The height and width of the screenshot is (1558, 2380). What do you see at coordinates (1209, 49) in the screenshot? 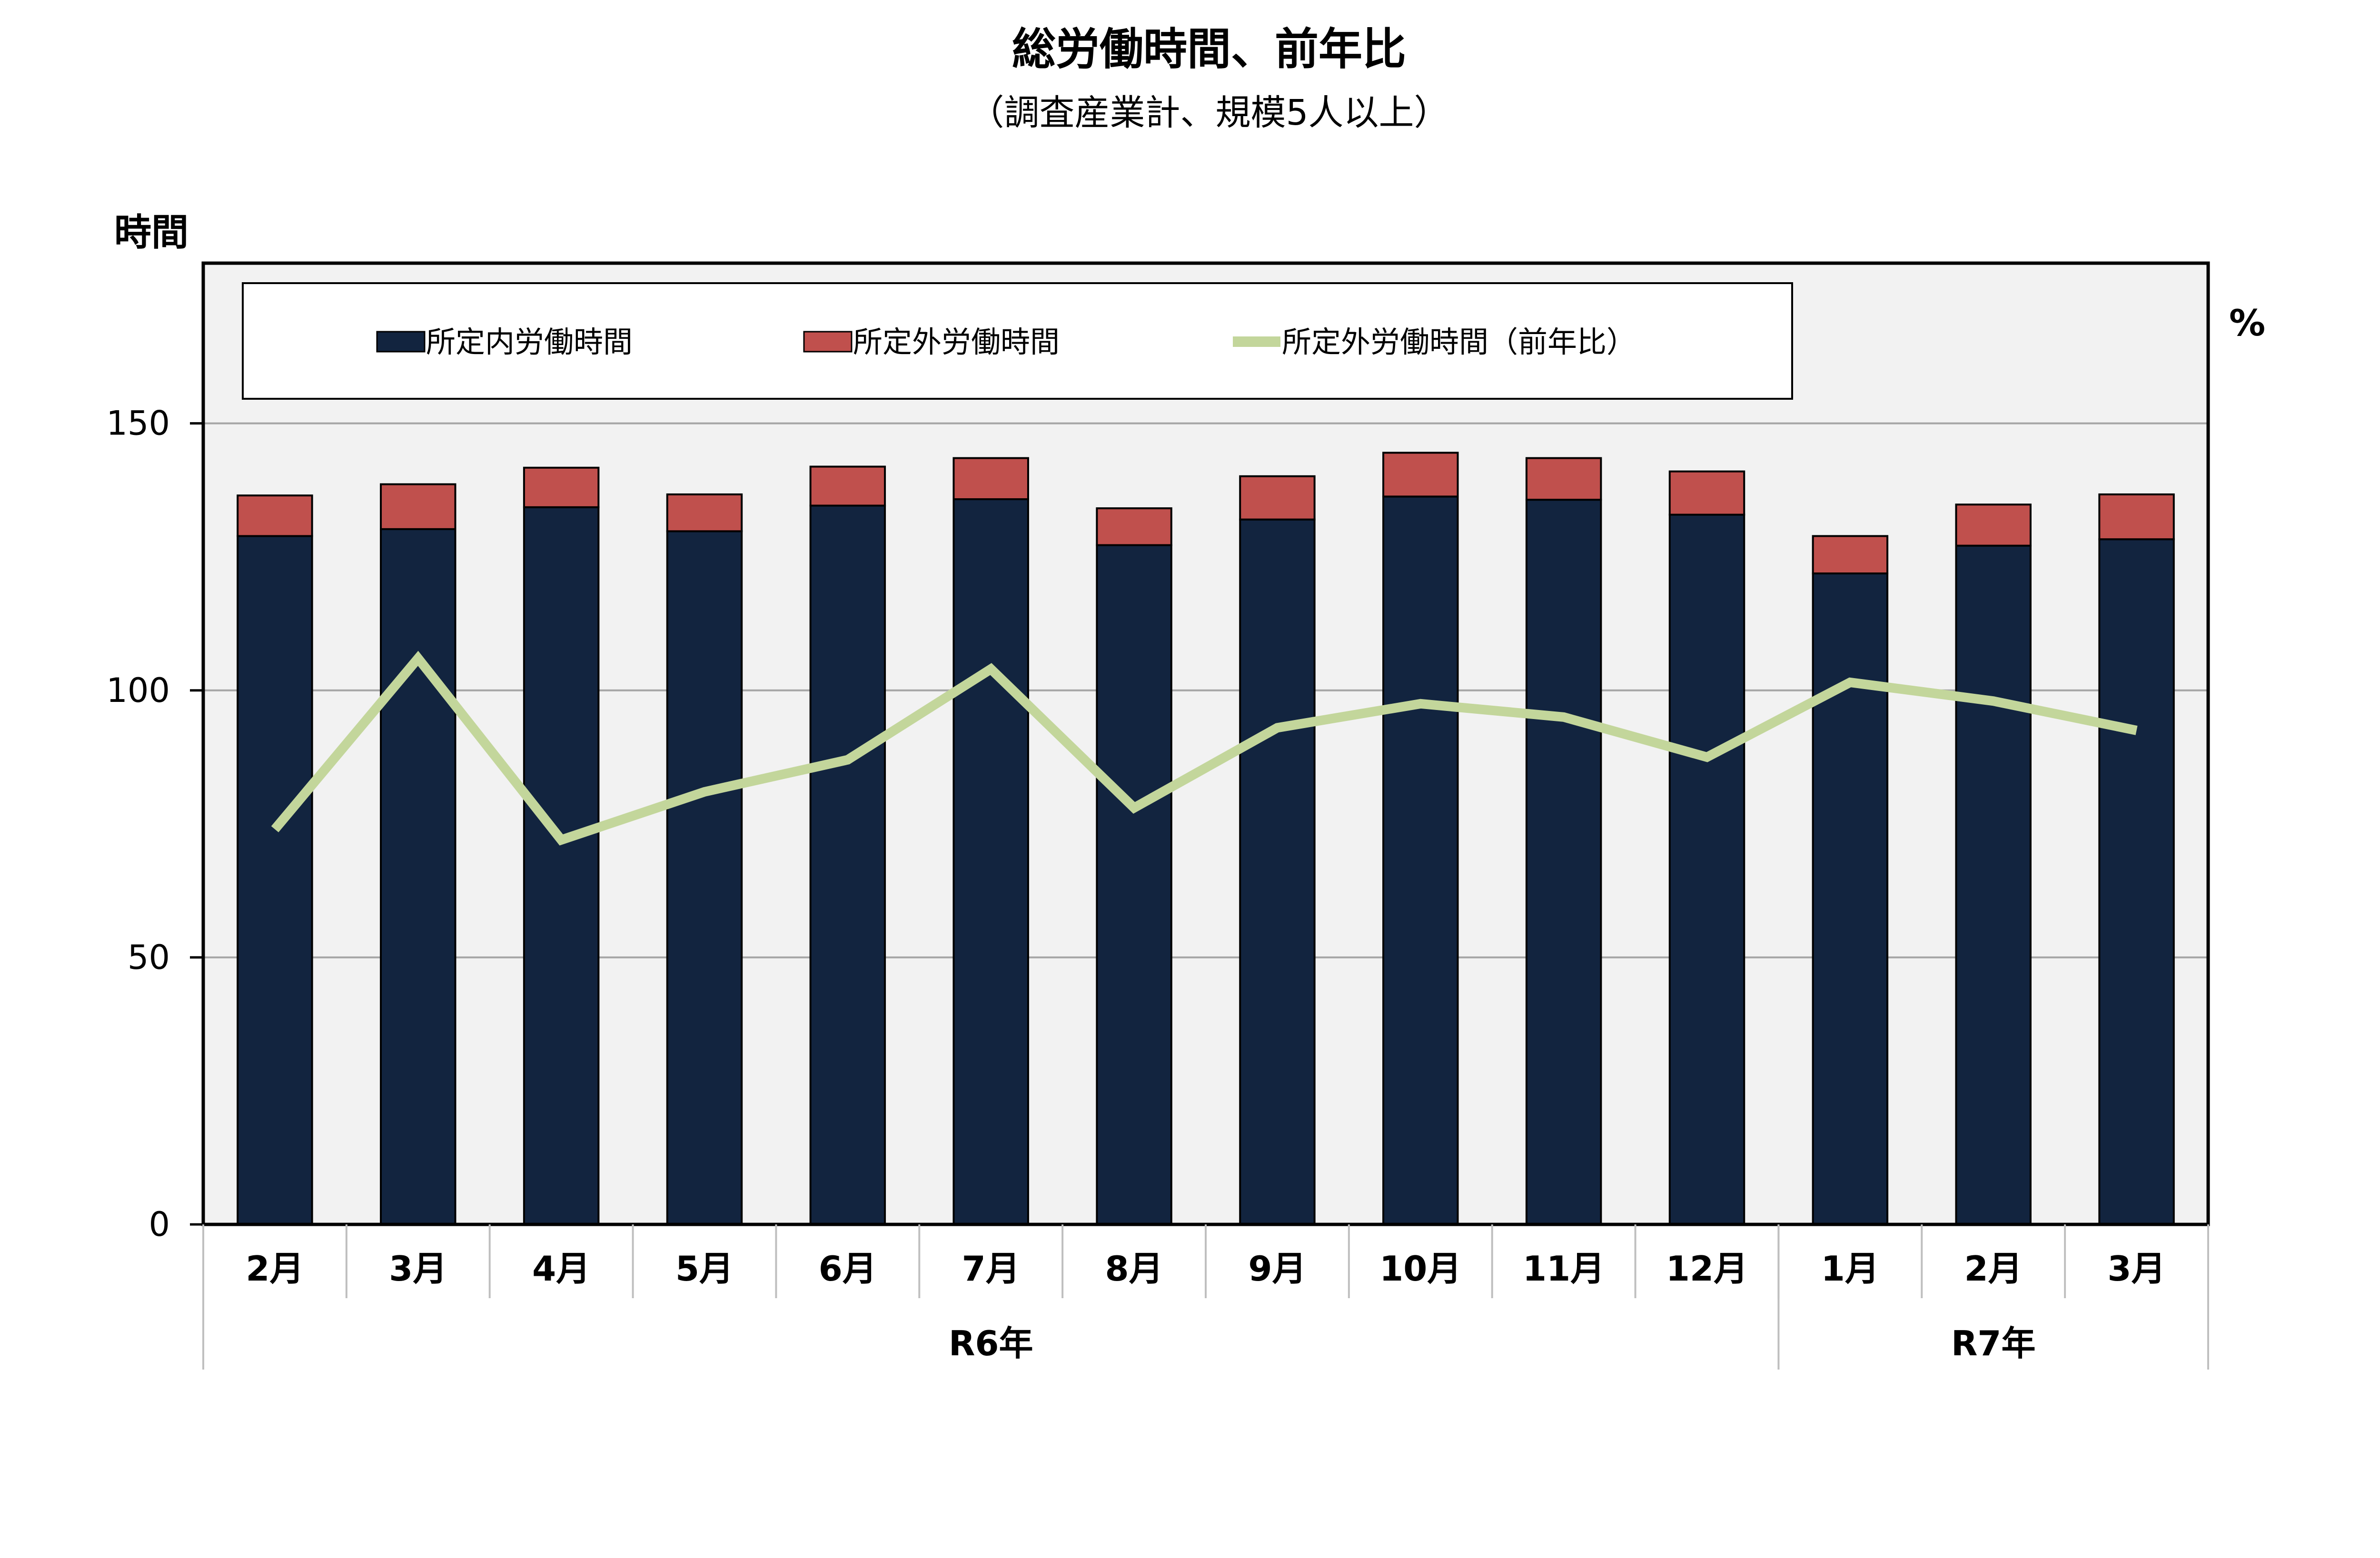
I see `chart-title: 総労働時間、前年比` at bounding box center [1209, 49].